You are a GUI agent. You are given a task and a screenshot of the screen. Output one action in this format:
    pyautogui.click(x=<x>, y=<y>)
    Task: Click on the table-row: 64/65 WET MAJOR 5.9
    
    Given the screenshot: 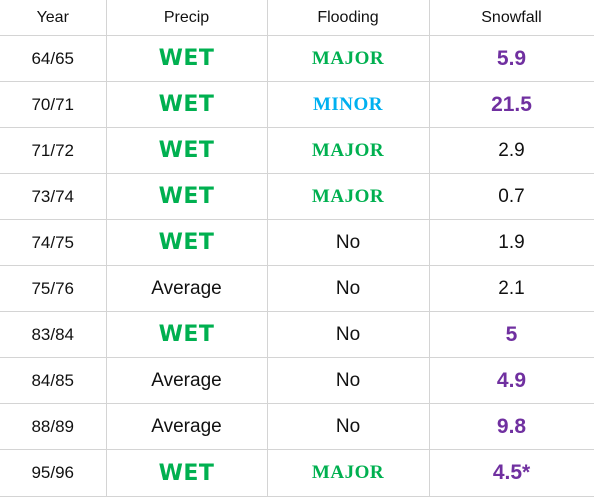 What is the action you would take?
    pyautogui.click(x=297, y=58)
    